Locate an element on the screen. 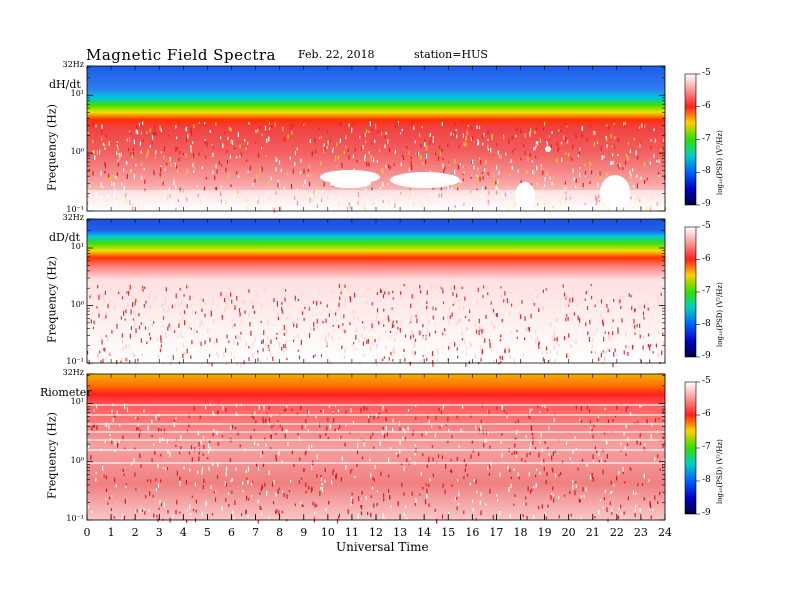 This screenshot has width=792, height=612. x-tick-label: 7 is located at coordinates (256, 532).